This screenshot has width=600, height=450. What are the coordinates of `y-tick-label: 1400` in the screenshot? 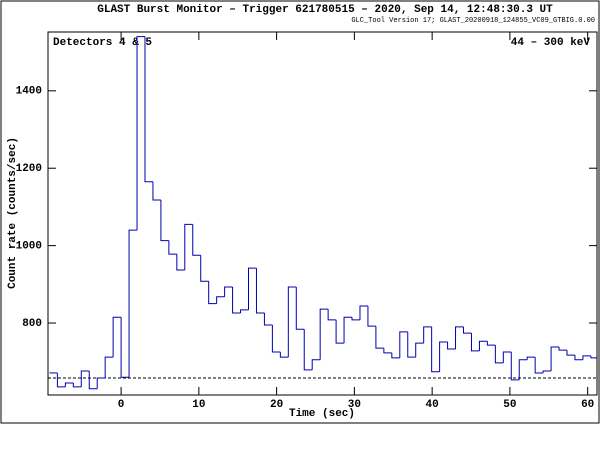 It's located at (29, 92).